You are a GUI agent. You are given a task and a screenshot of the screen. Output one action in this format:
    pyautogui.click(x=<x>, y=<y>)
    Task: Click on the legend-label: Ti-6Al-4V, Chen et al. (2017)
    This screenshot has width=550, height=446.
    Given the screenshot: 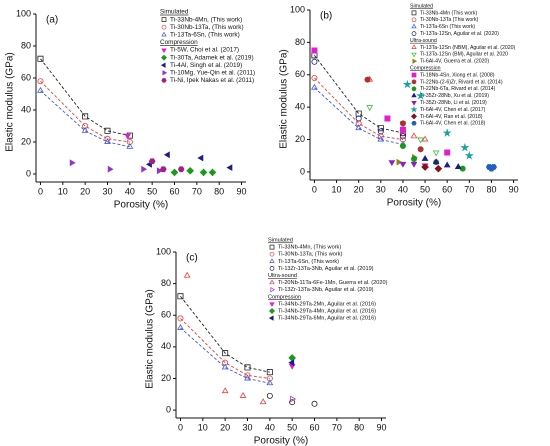 What is the action you would take?
    pyautogui.click(x=453, y=110)
    